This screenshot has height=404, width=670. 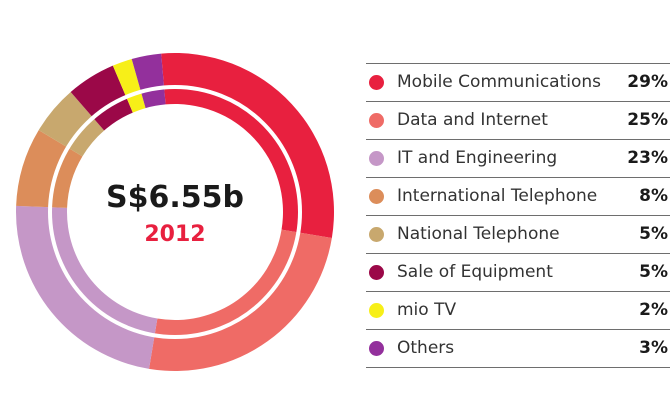 I want to click on legend-item: IT and Engineering 23%, so click(x=518, y=158).